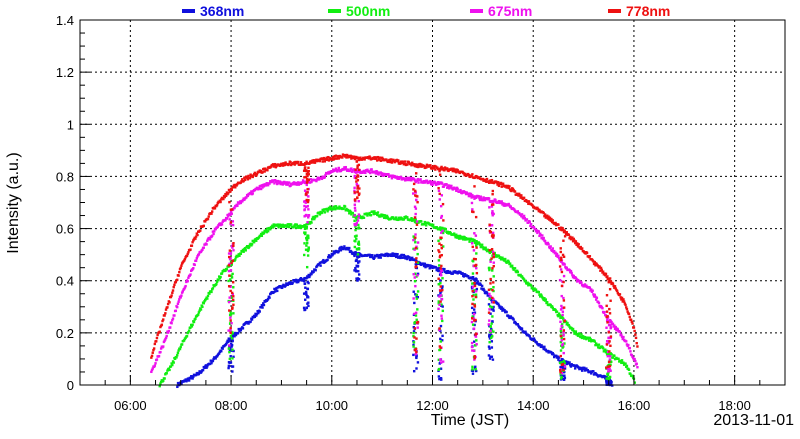 Image resolution: width=800 pixels, height=439 pixels. I want to click on y-tick-label: 1, so click(70, 124).